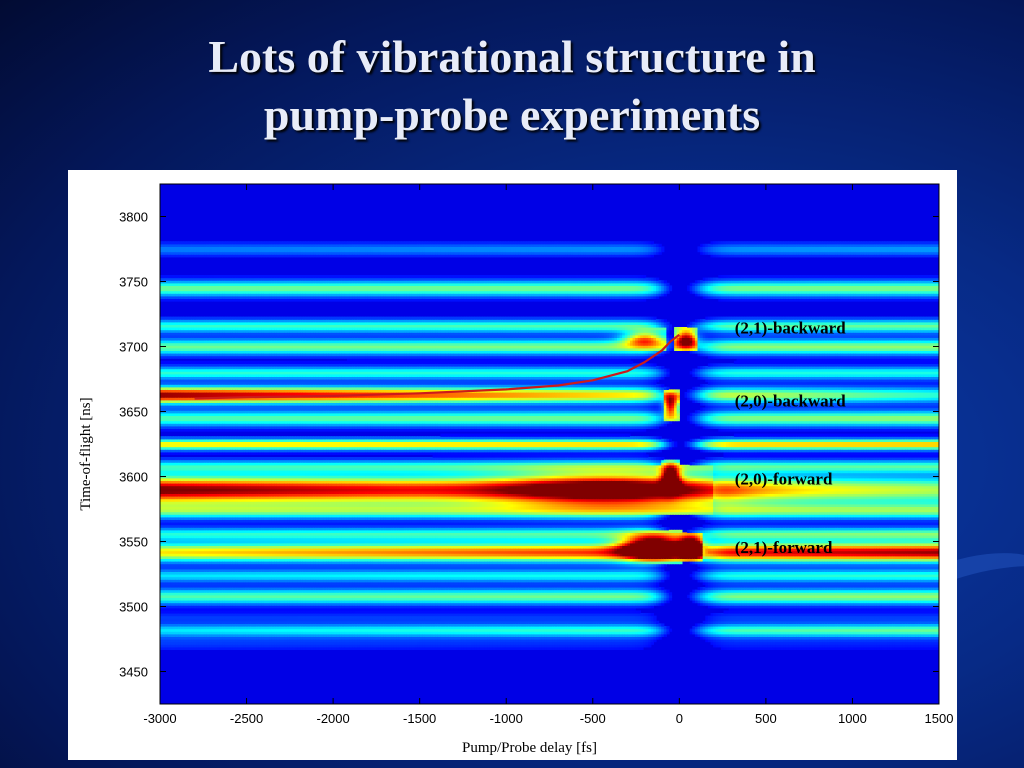 The width and height of the screenshot is (1024, 768). I want to click on x-tick-label: -1000, so click(506, 718).